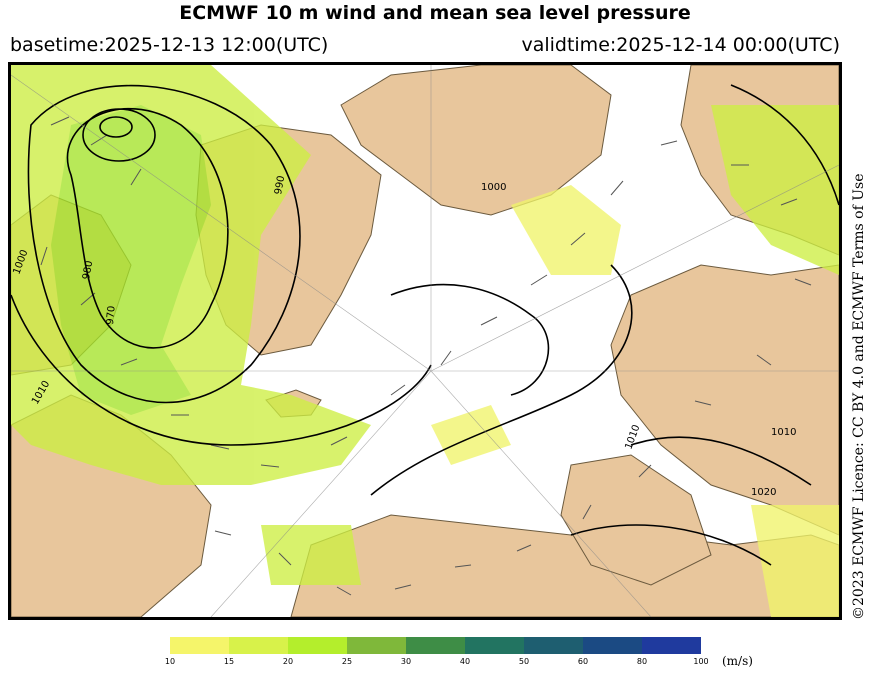 This screenshot has height=680, width=870. Describe the element at coordinates (566, 230) in the screenshot. I see `wind-band-bering` at that location.